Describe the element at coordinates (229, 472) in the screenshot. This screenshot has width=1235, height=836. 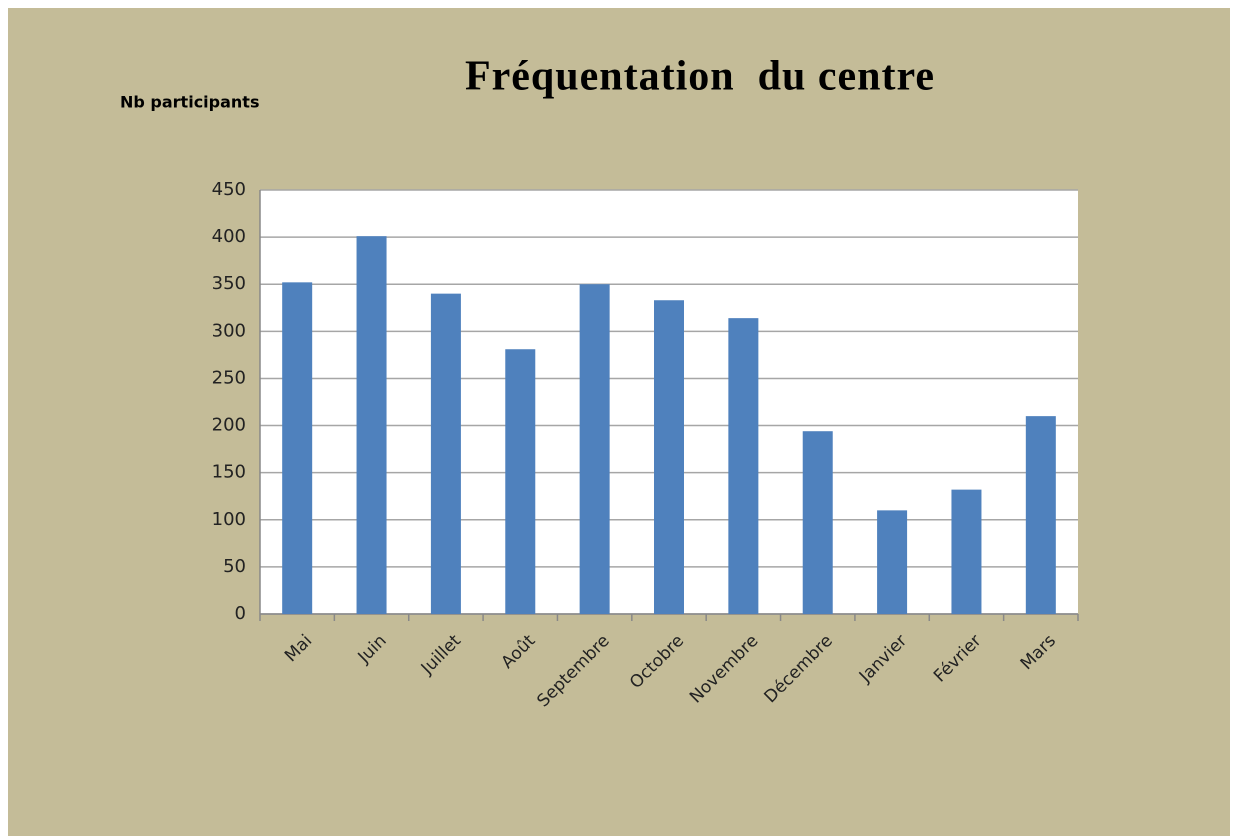
I see `y-tick-label: 150` at that location.